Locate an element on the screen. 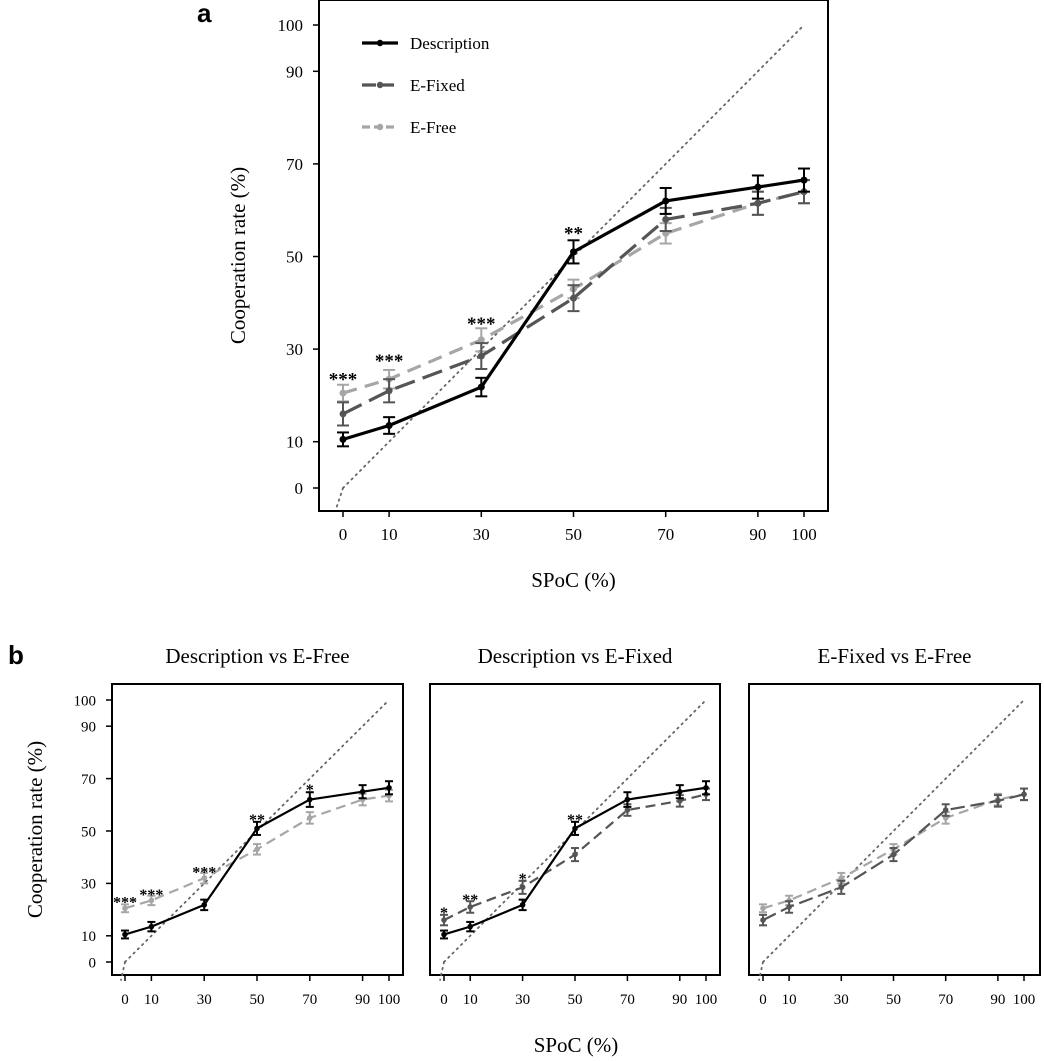 The width and height of the screenshot is (1044, 1061). diagonal-reference-line is located at coordinates (893, 831).